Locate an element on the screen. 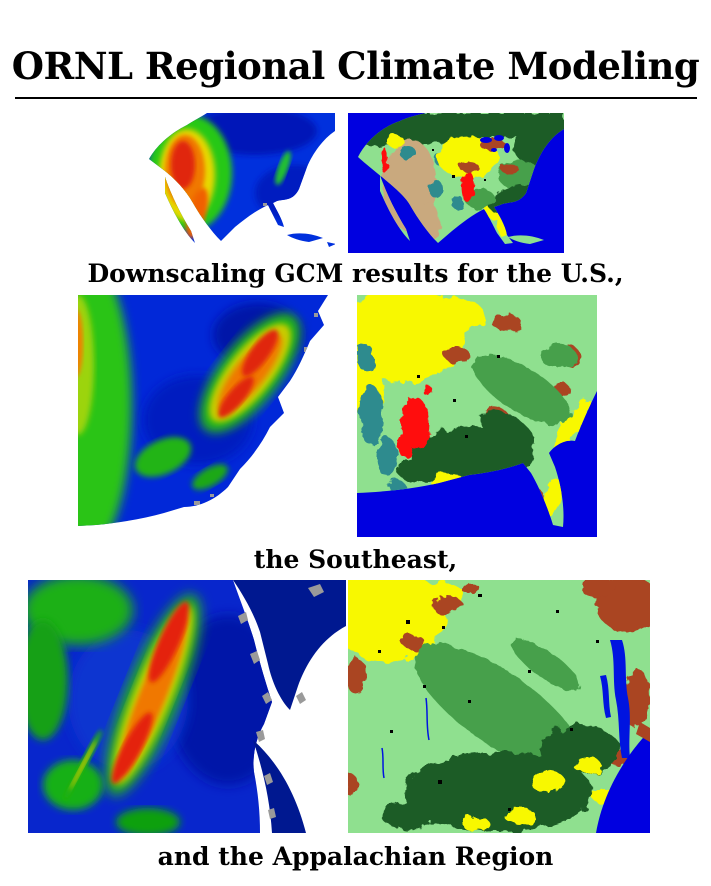 This screenshot has height=886, width=711. title-underline-rule is located at coordinates (356, 98).